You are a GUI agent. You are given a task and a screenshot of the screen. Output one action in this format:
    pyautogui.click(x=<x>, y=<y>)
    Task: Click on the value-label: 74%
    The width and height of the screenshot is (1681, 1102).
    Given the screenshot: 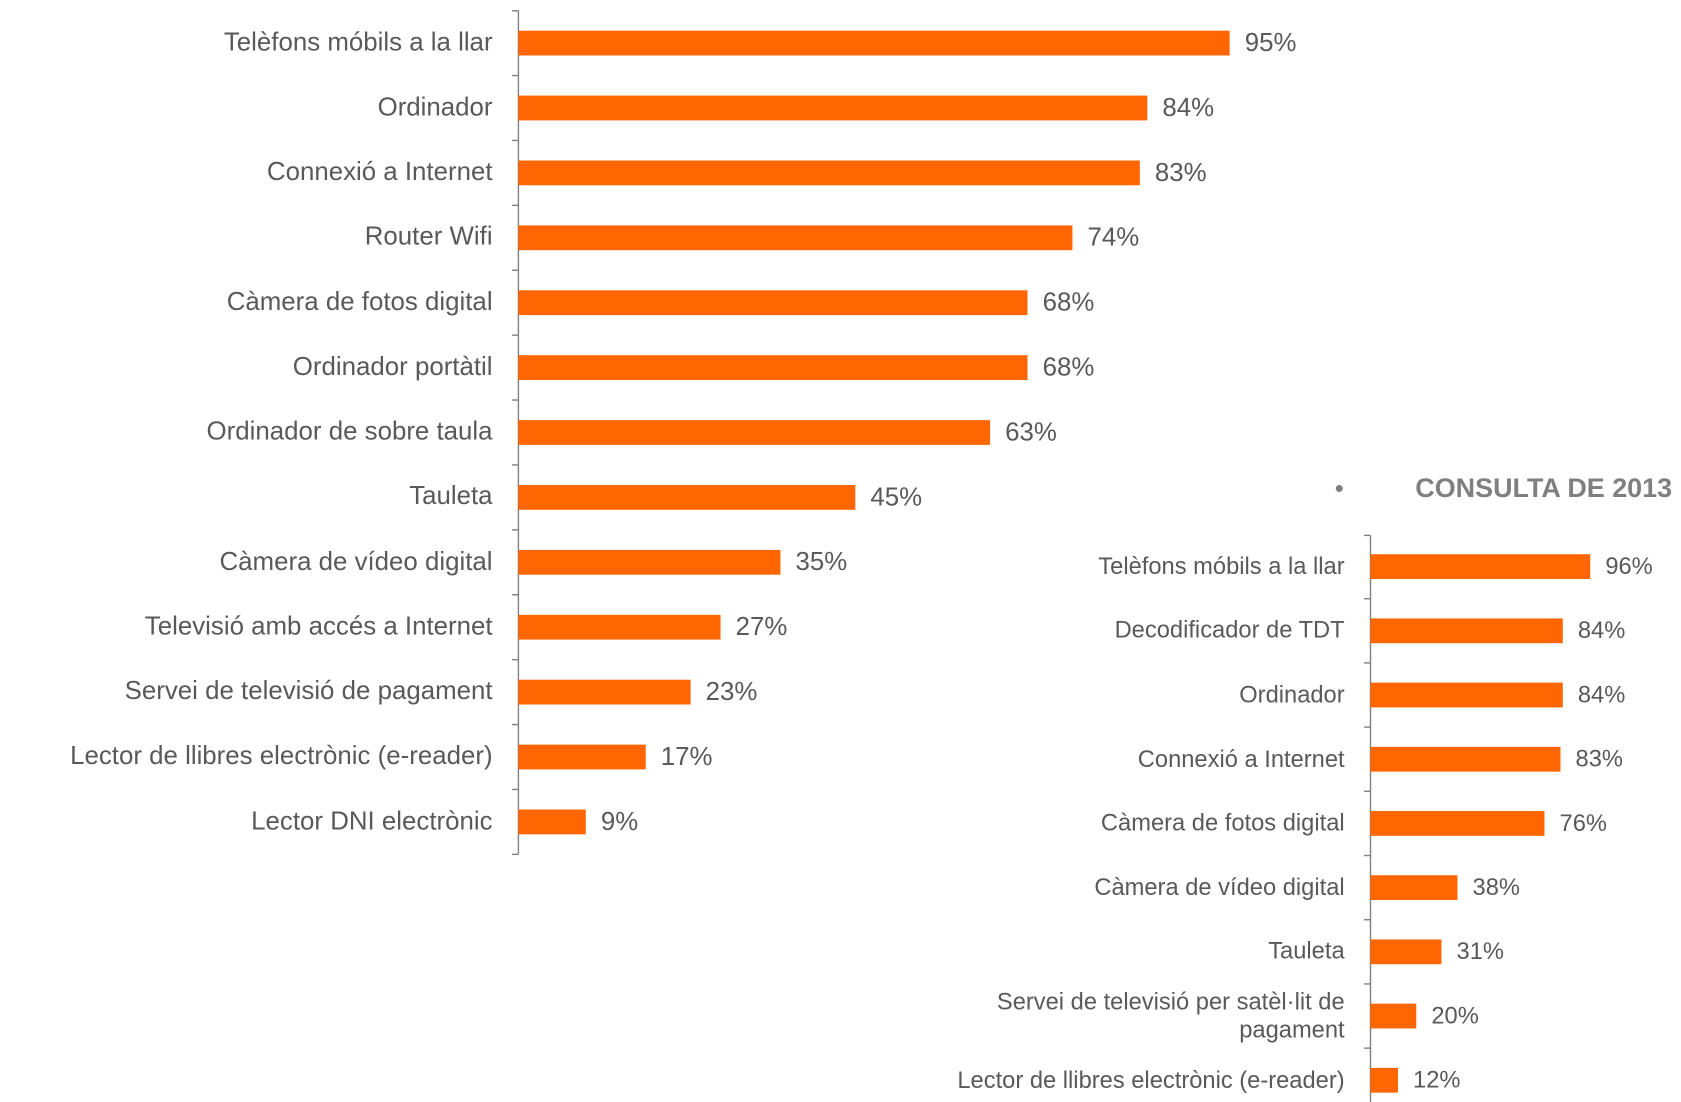 What is the action you would take?
    pyautogui.click(x=1114, y=238)
    